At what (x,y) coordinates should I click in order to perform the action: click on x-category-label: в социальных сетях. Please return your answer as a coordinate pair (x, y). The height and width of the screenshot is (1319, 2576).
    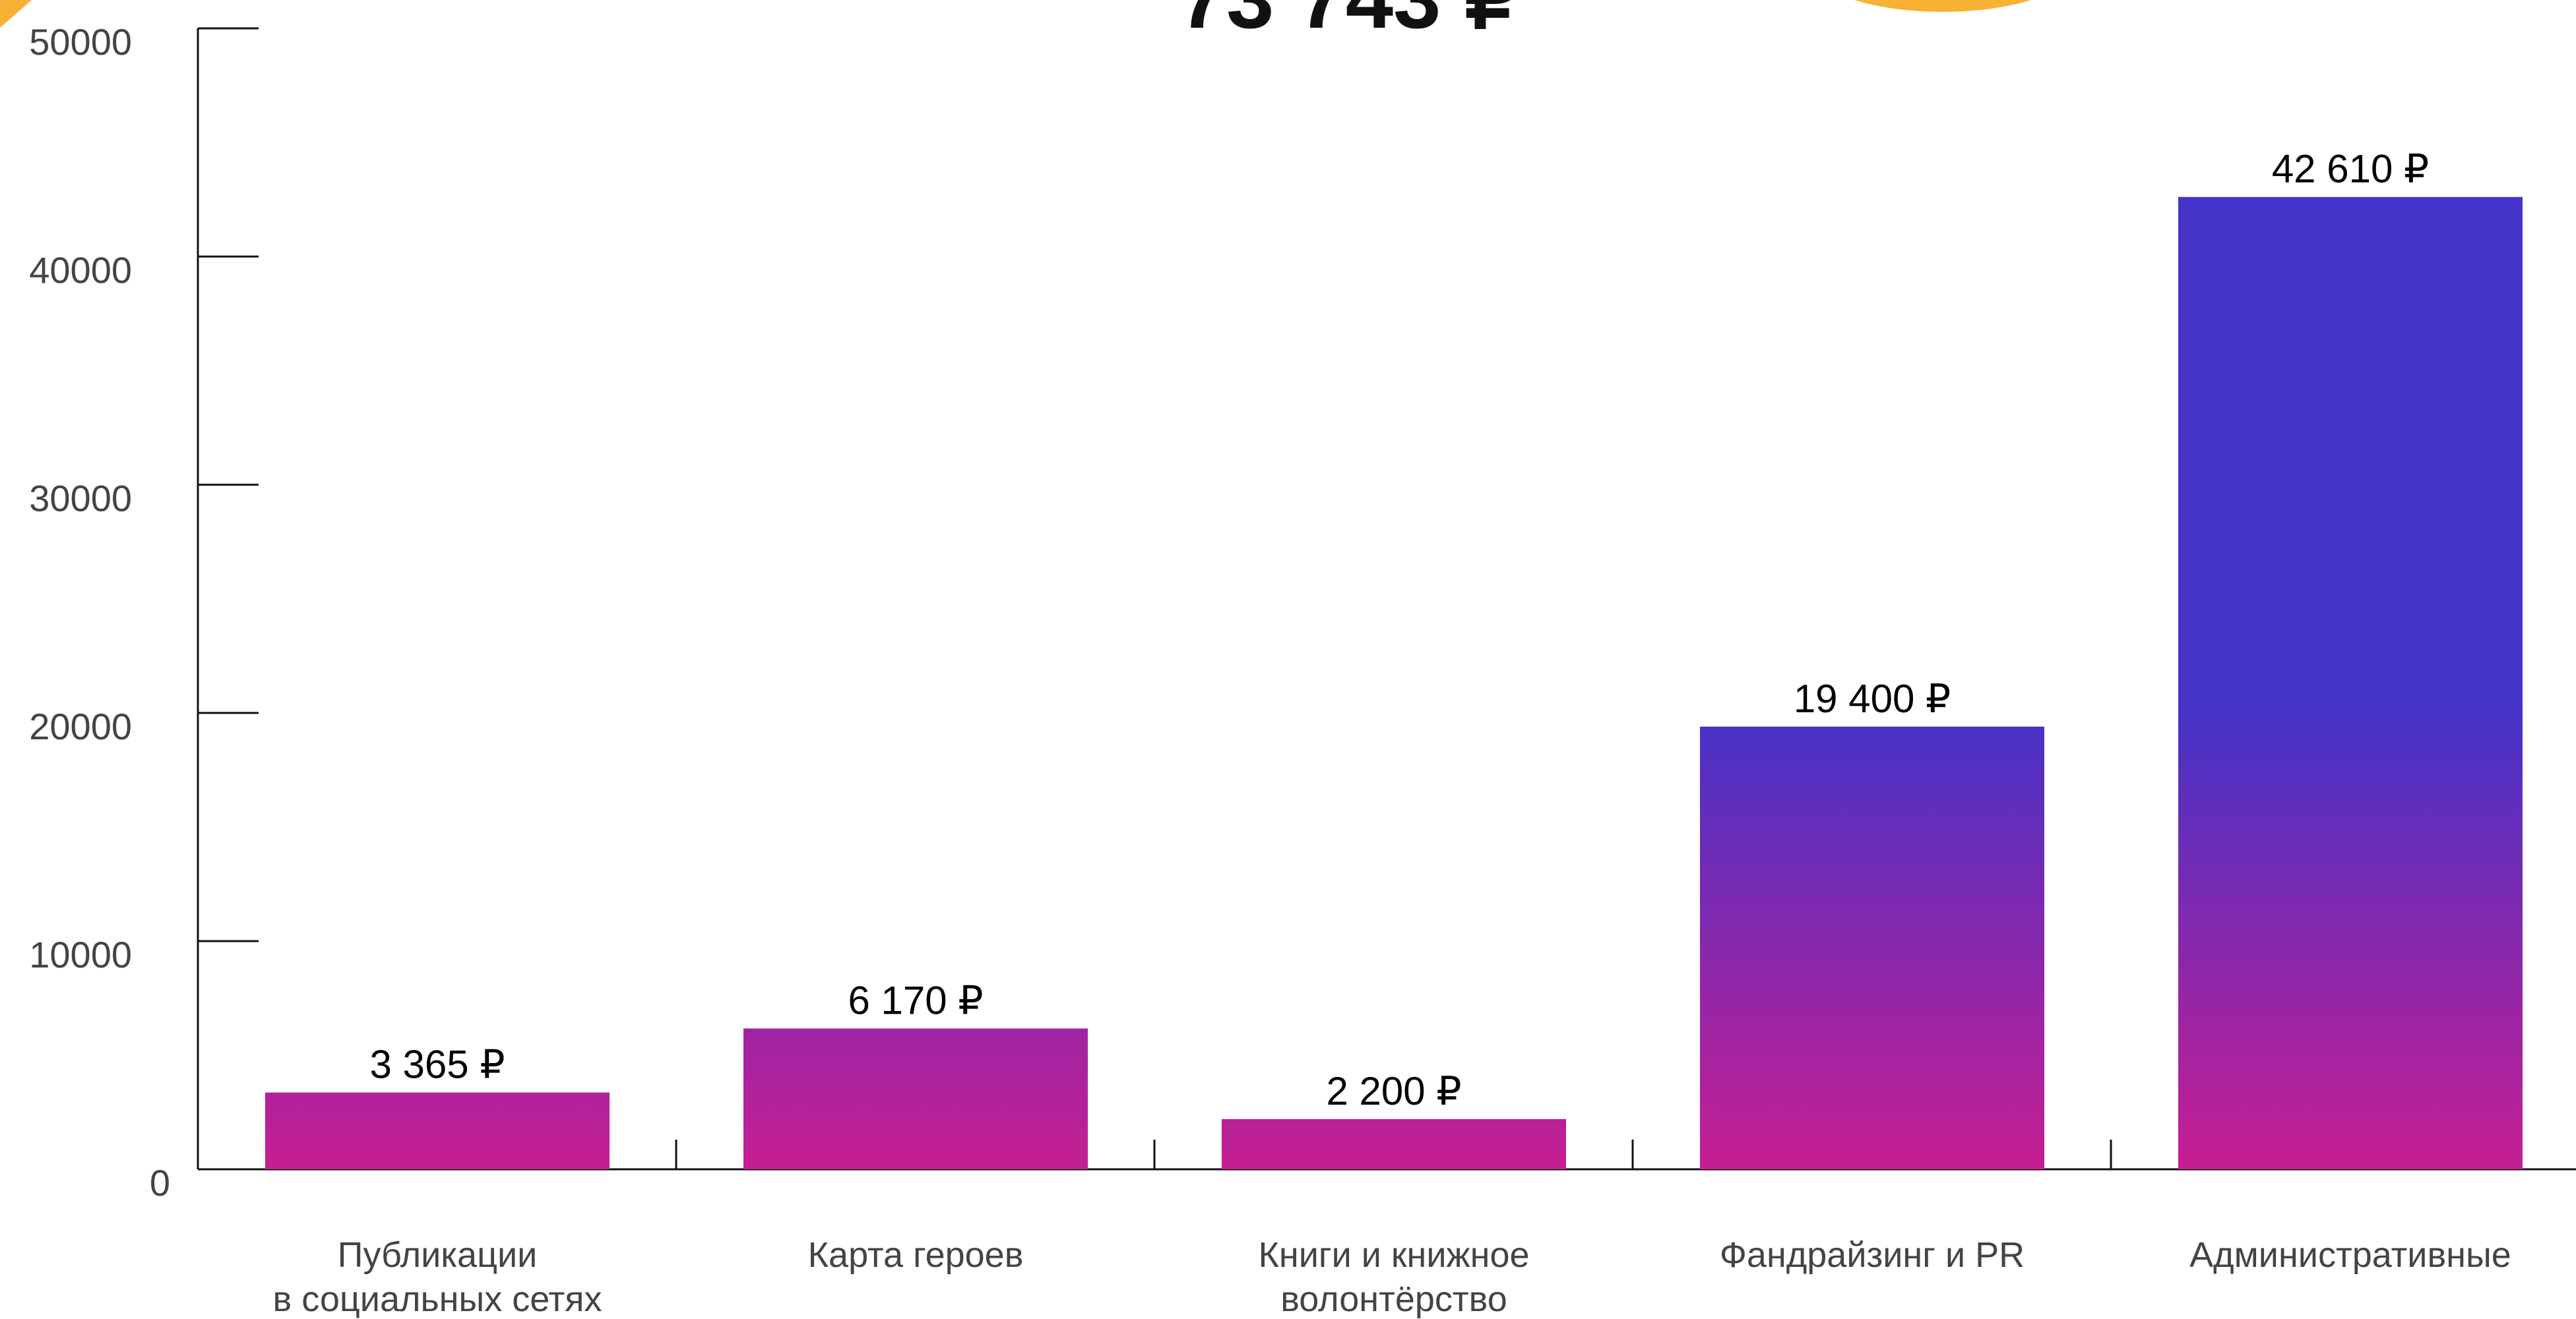
    Looking at the image, I should click on (438, 1299).